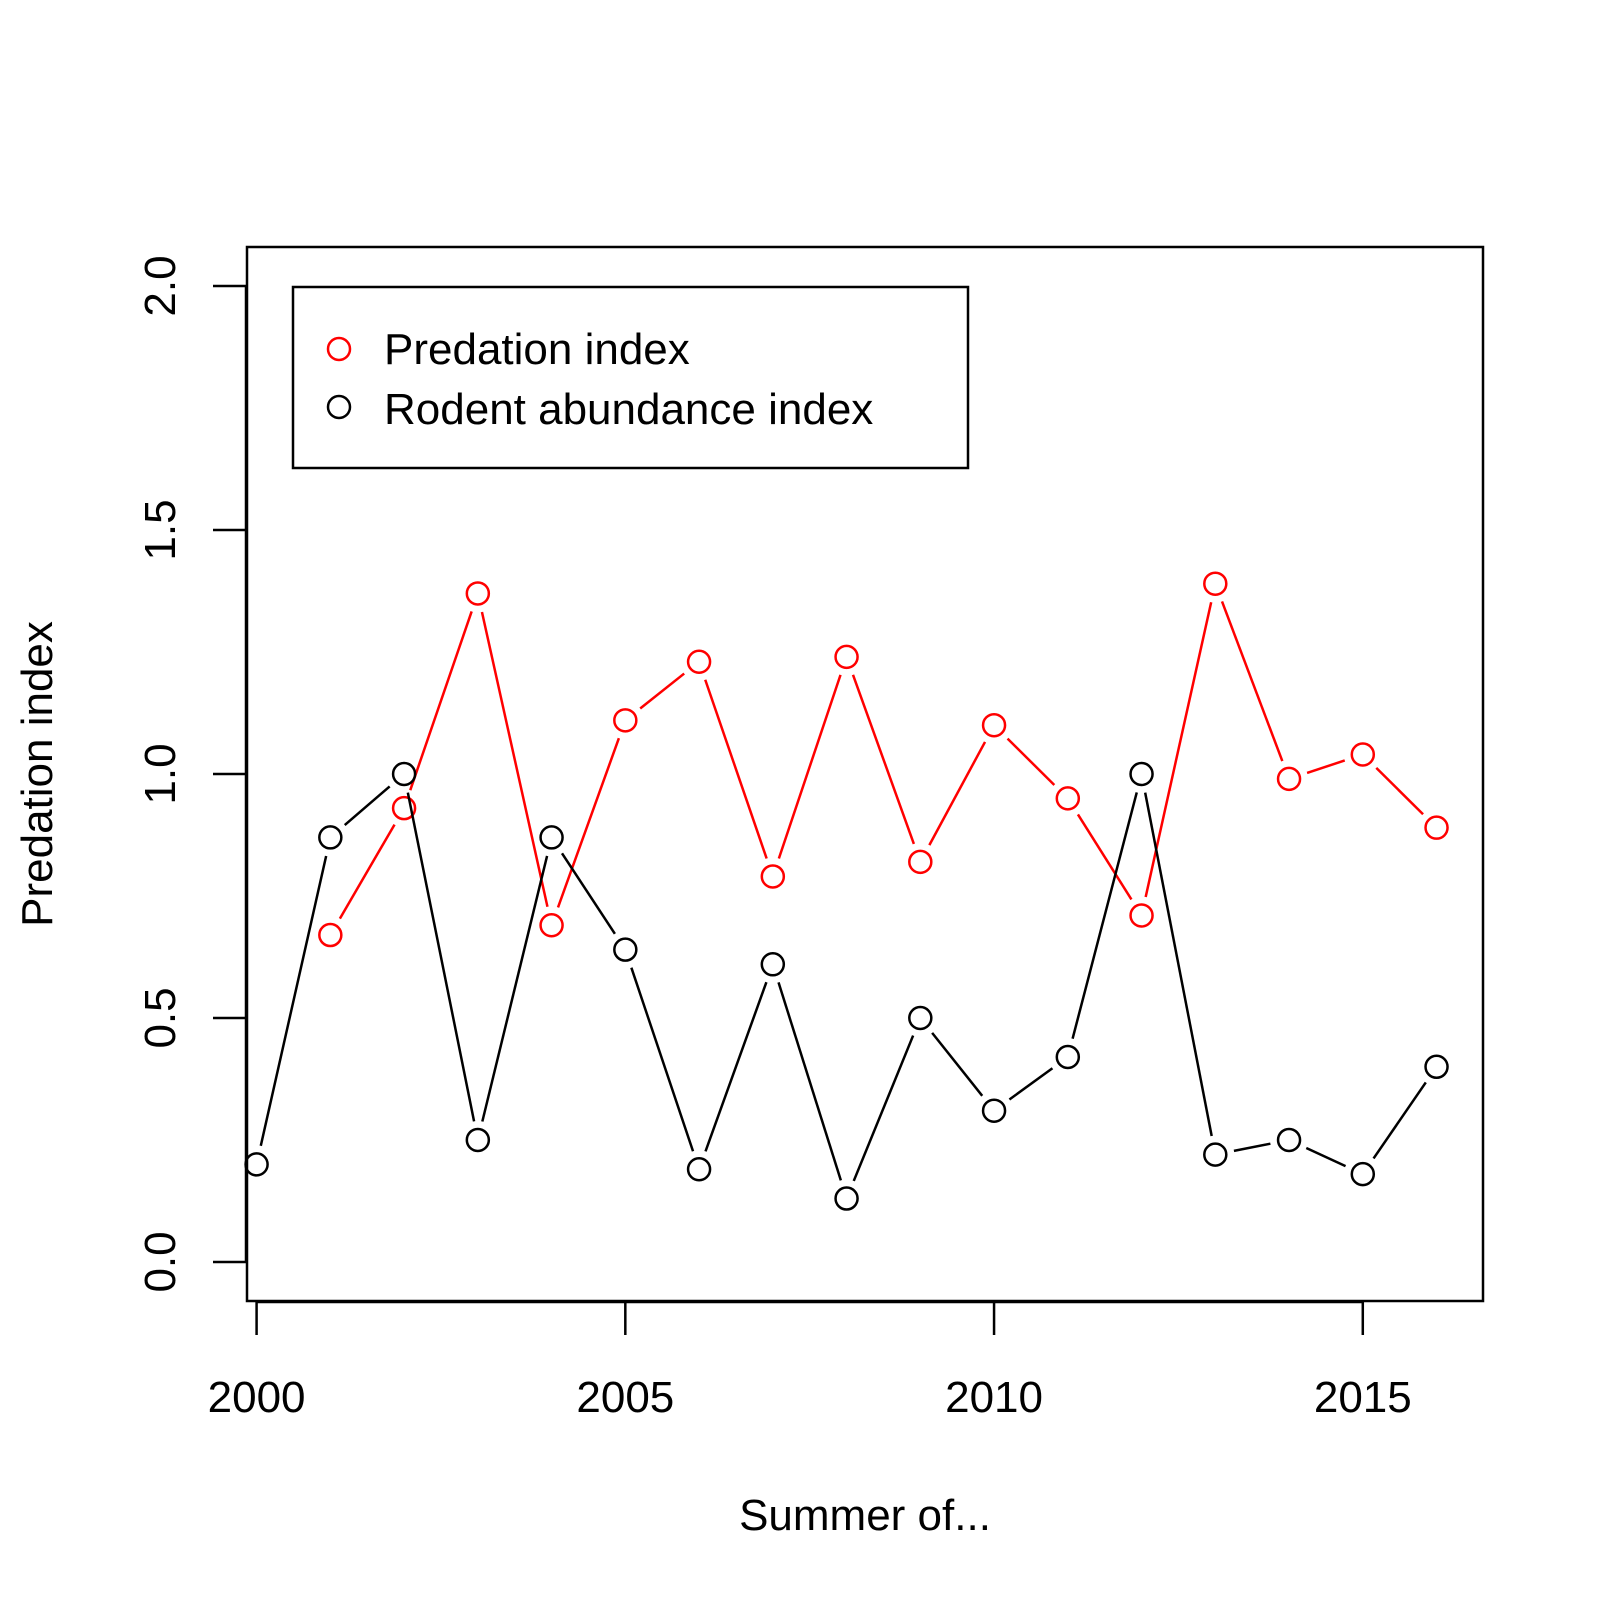 The image size is (1600, 1600). I want to click on legend-label-predation: Predation index, so click(537, 349).